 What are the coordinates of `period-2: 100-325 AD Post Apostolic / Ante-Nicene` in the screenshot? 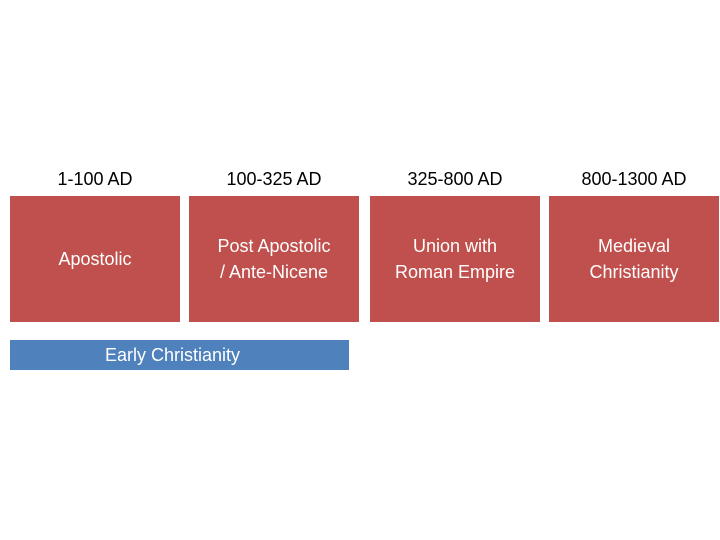 It's located at (274, 243).